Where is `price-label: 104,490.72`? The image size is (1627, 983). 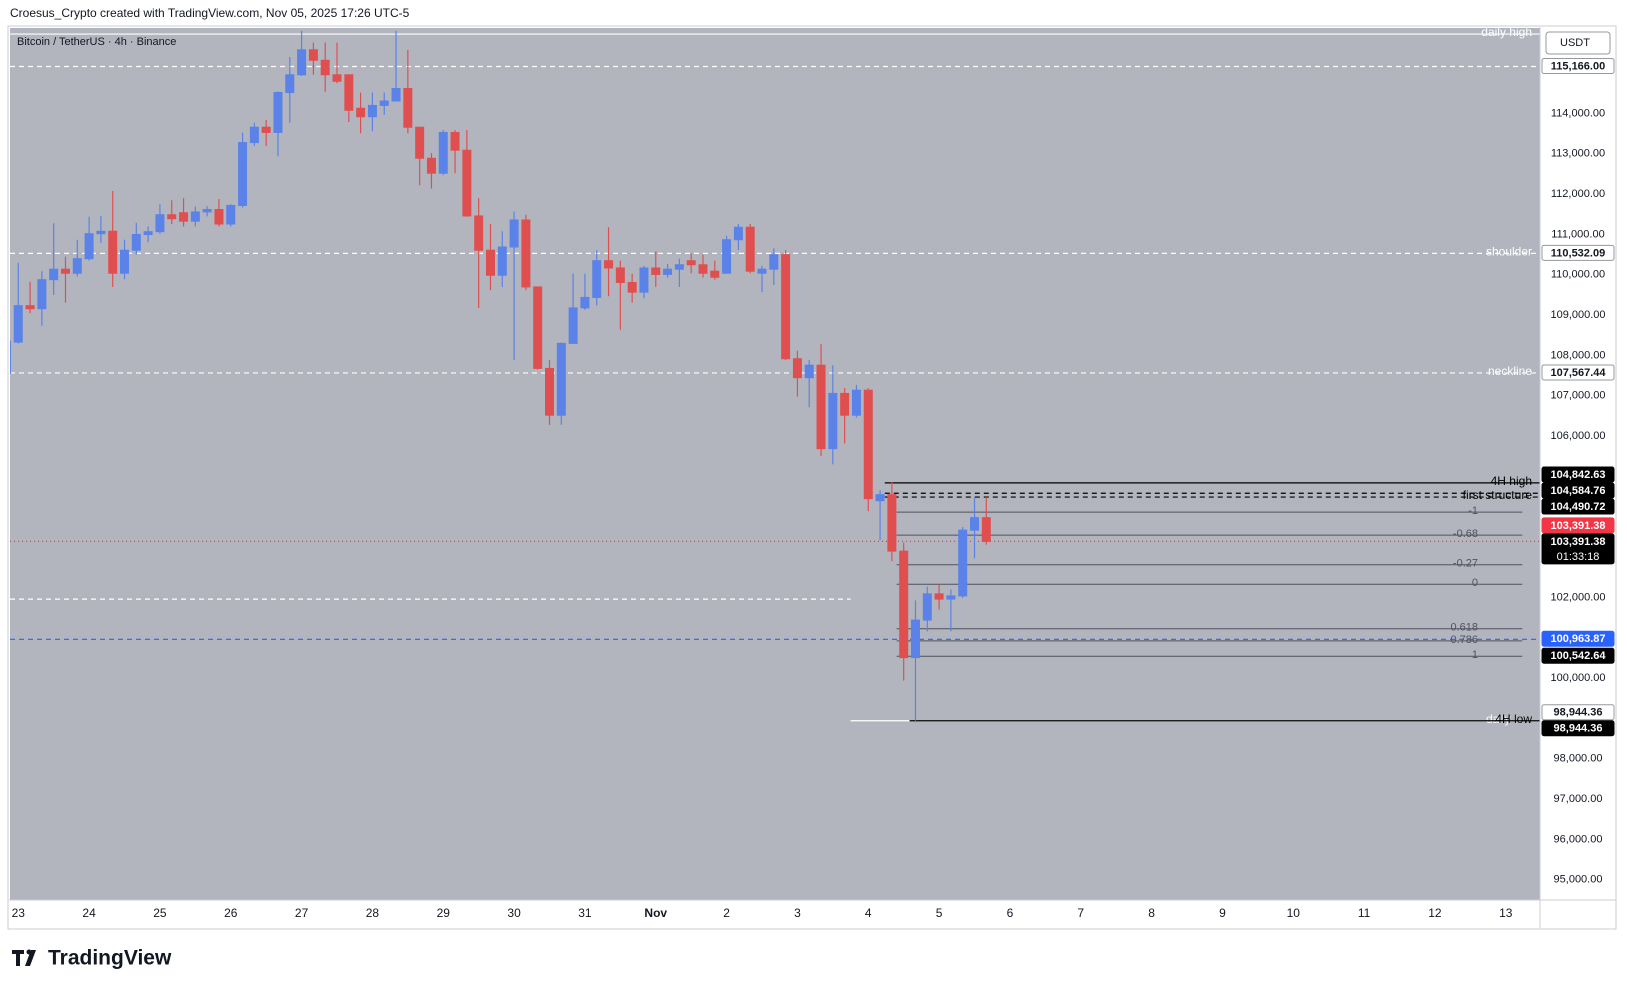 price-label: 104,490.72 is located at coordinates (1577, 507).